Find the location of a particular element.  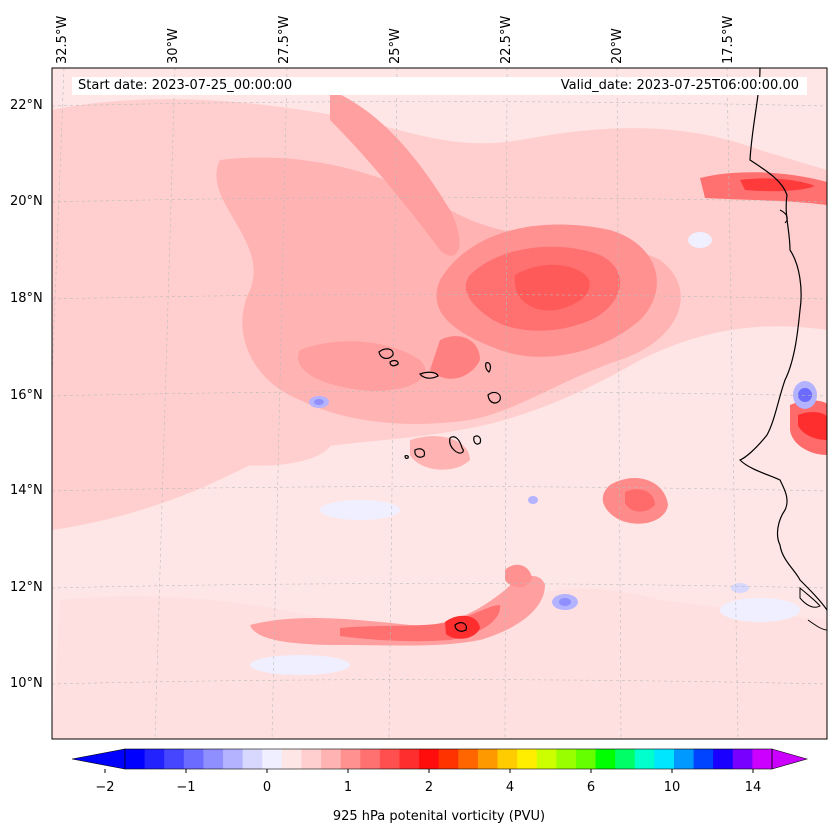

colorbar-extend-low is located at coordinates (98, 759).